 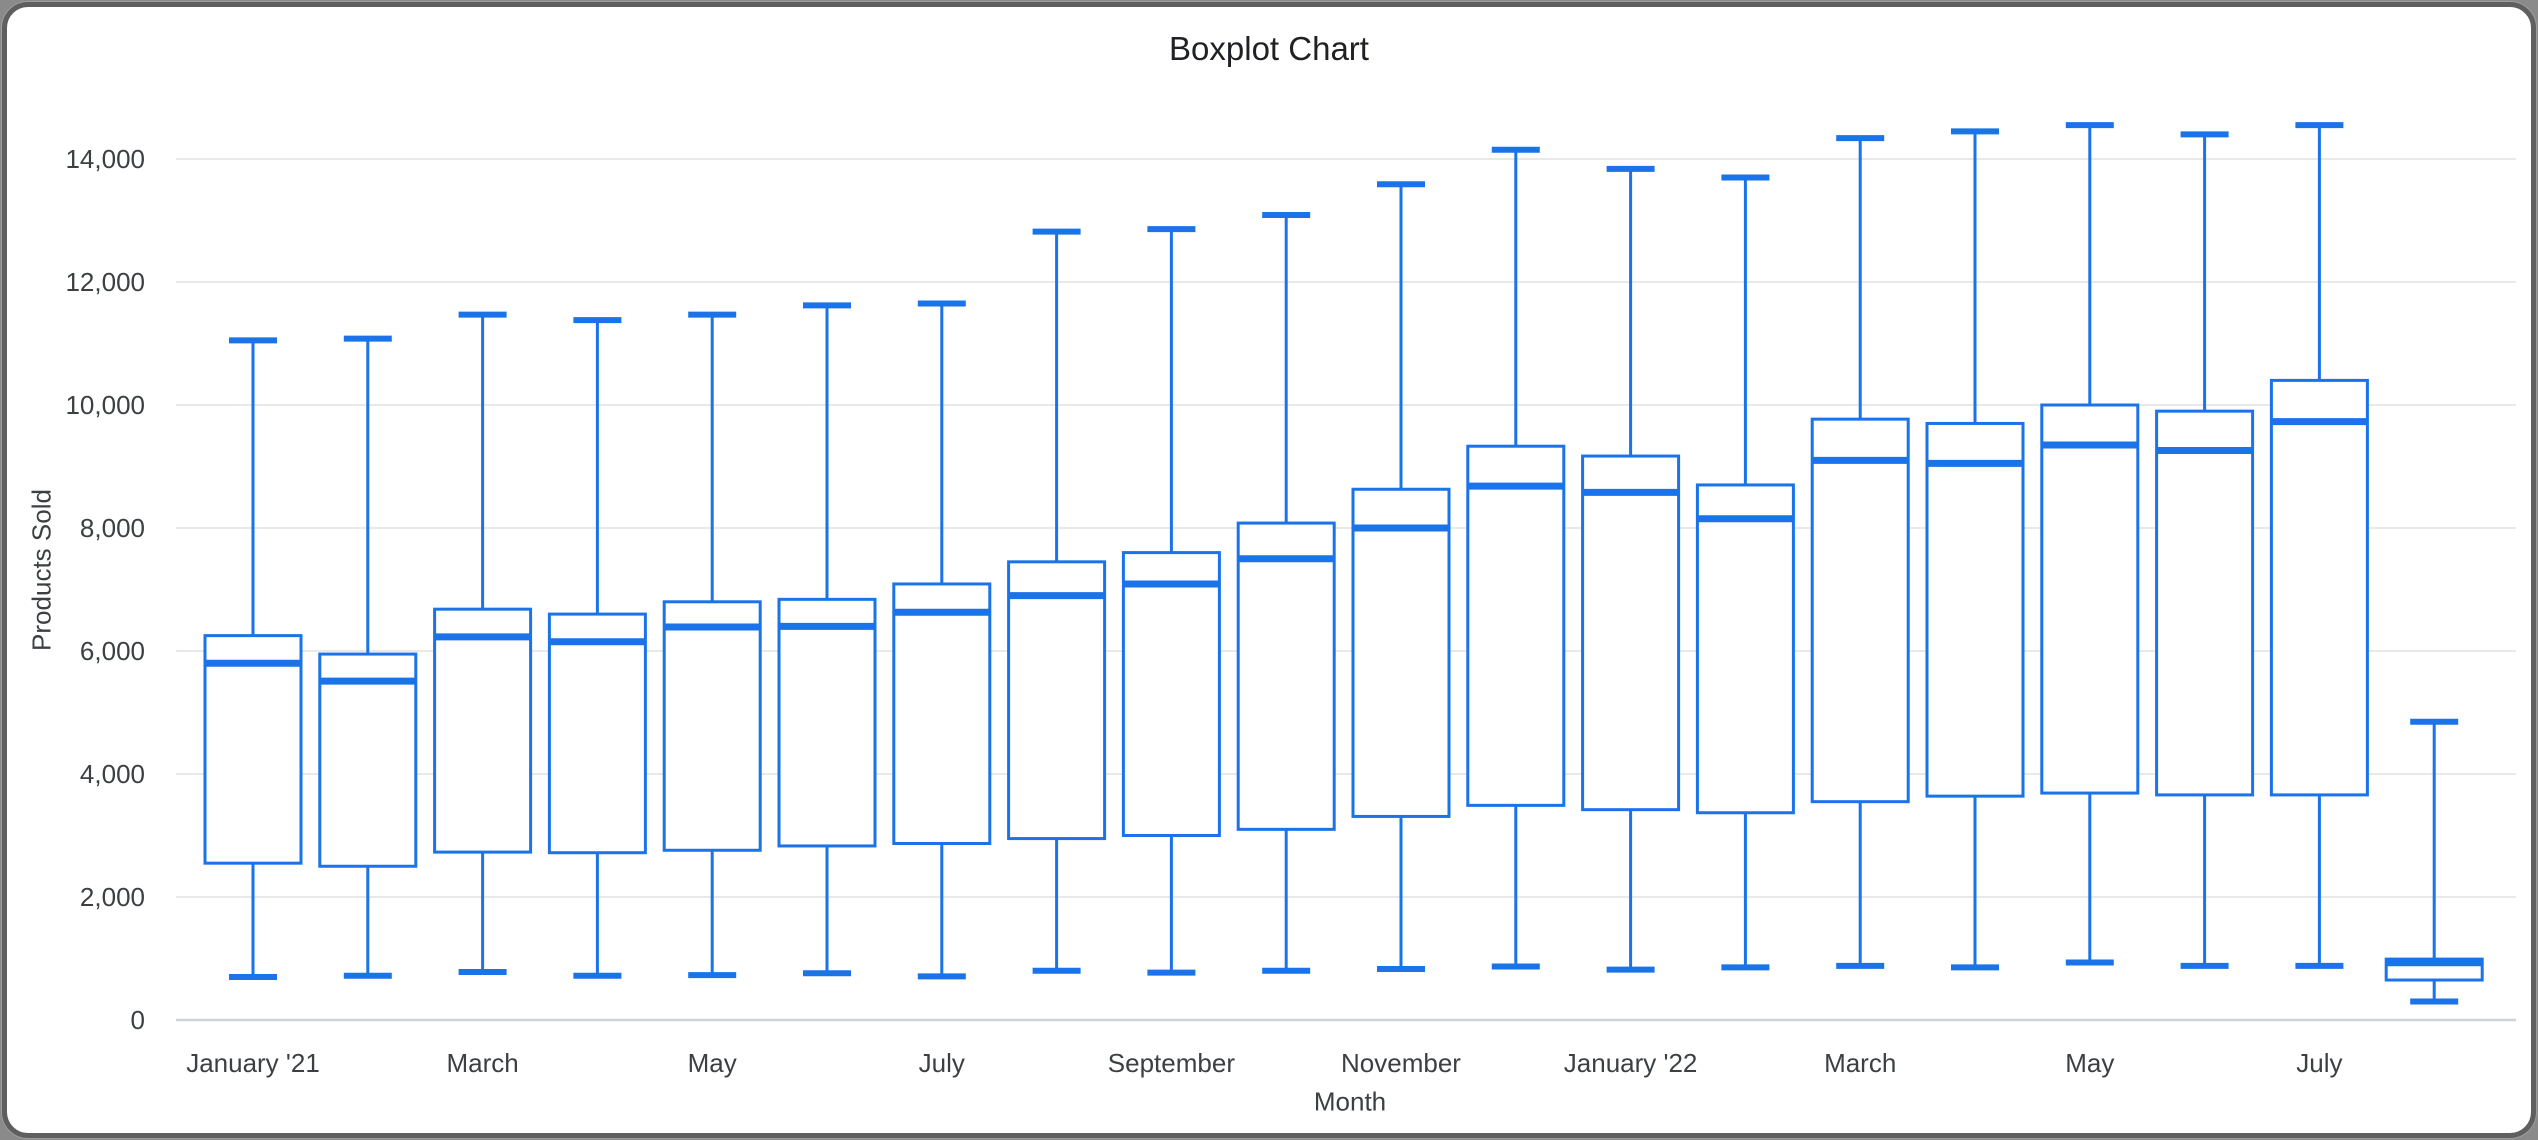 What do you see at coordinates (1269, 48) in the screenshot?
I see `chart-title: Boxplot Chart` at bounding box center [1269, 48].